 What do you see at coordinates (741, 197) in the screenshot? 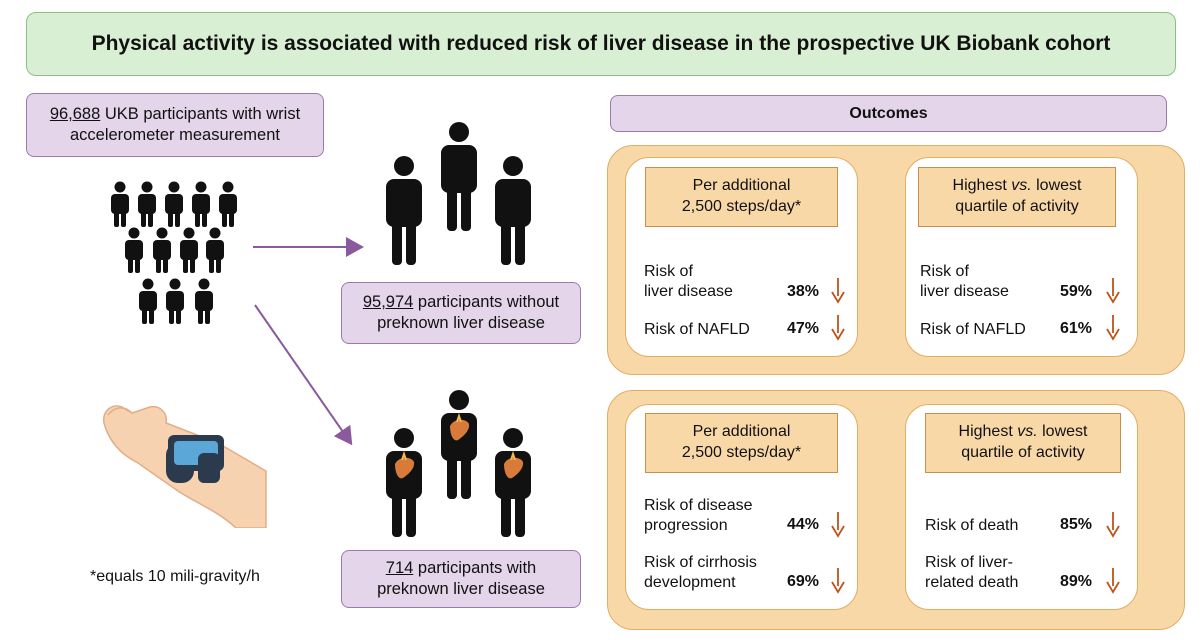
I see `top-left-card-header: Per additional 2,500 steps/day*` at bounding box center [741, 197].